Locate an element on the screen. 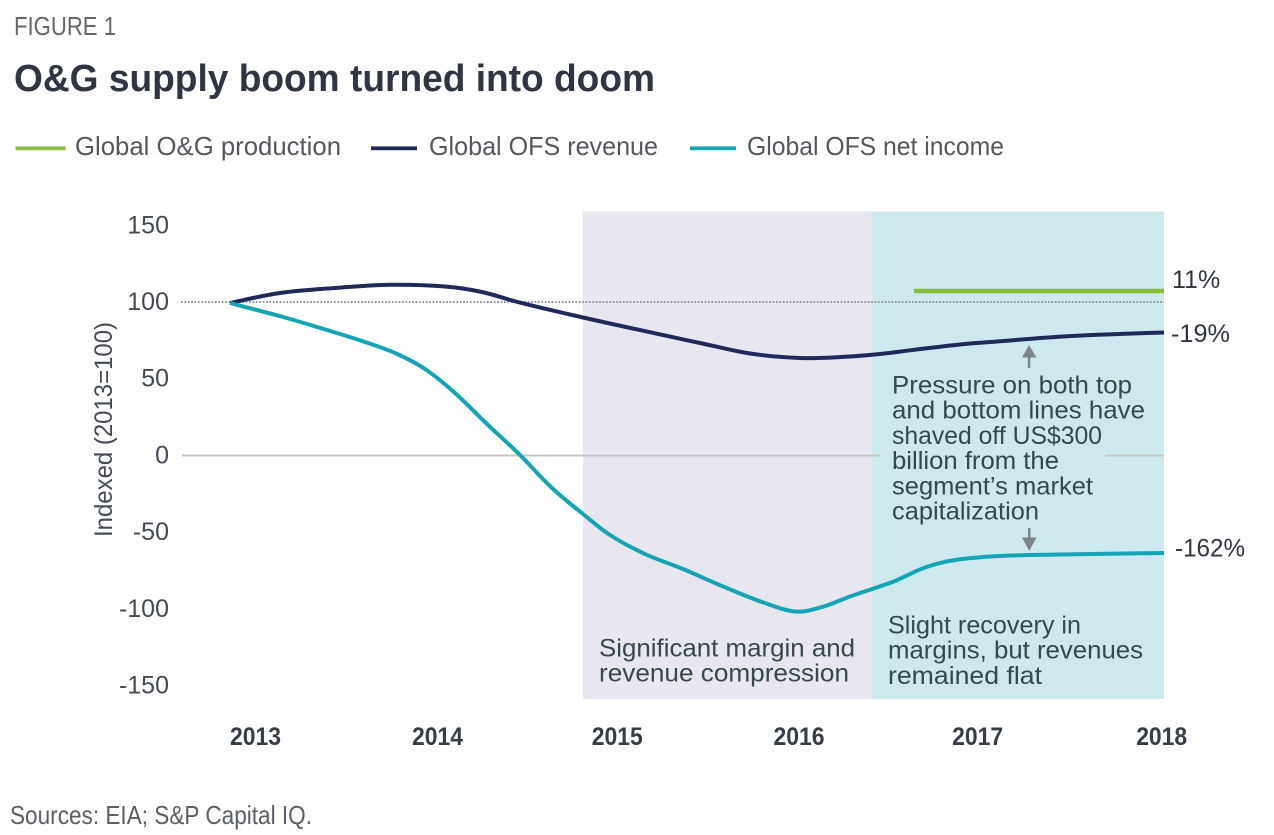 The image size is (1274, 835). svg-text: 11% is located at coordinates (1196, 280).